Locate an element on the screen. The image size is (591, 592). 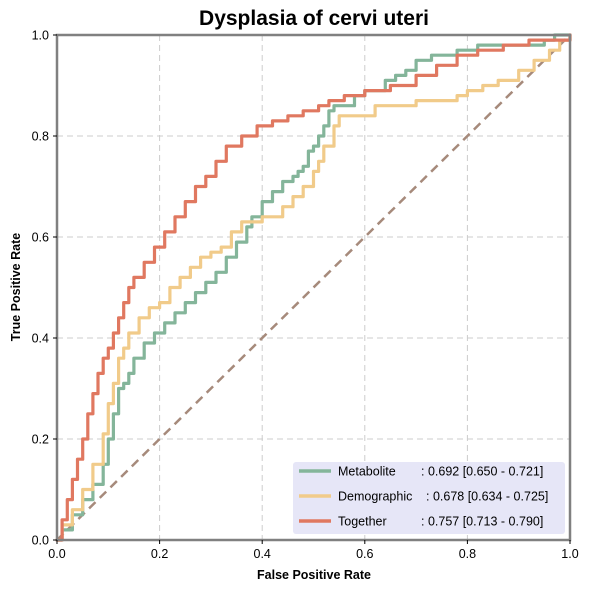
x-tick-label: 0.2 is located at coordinates (159, 554).